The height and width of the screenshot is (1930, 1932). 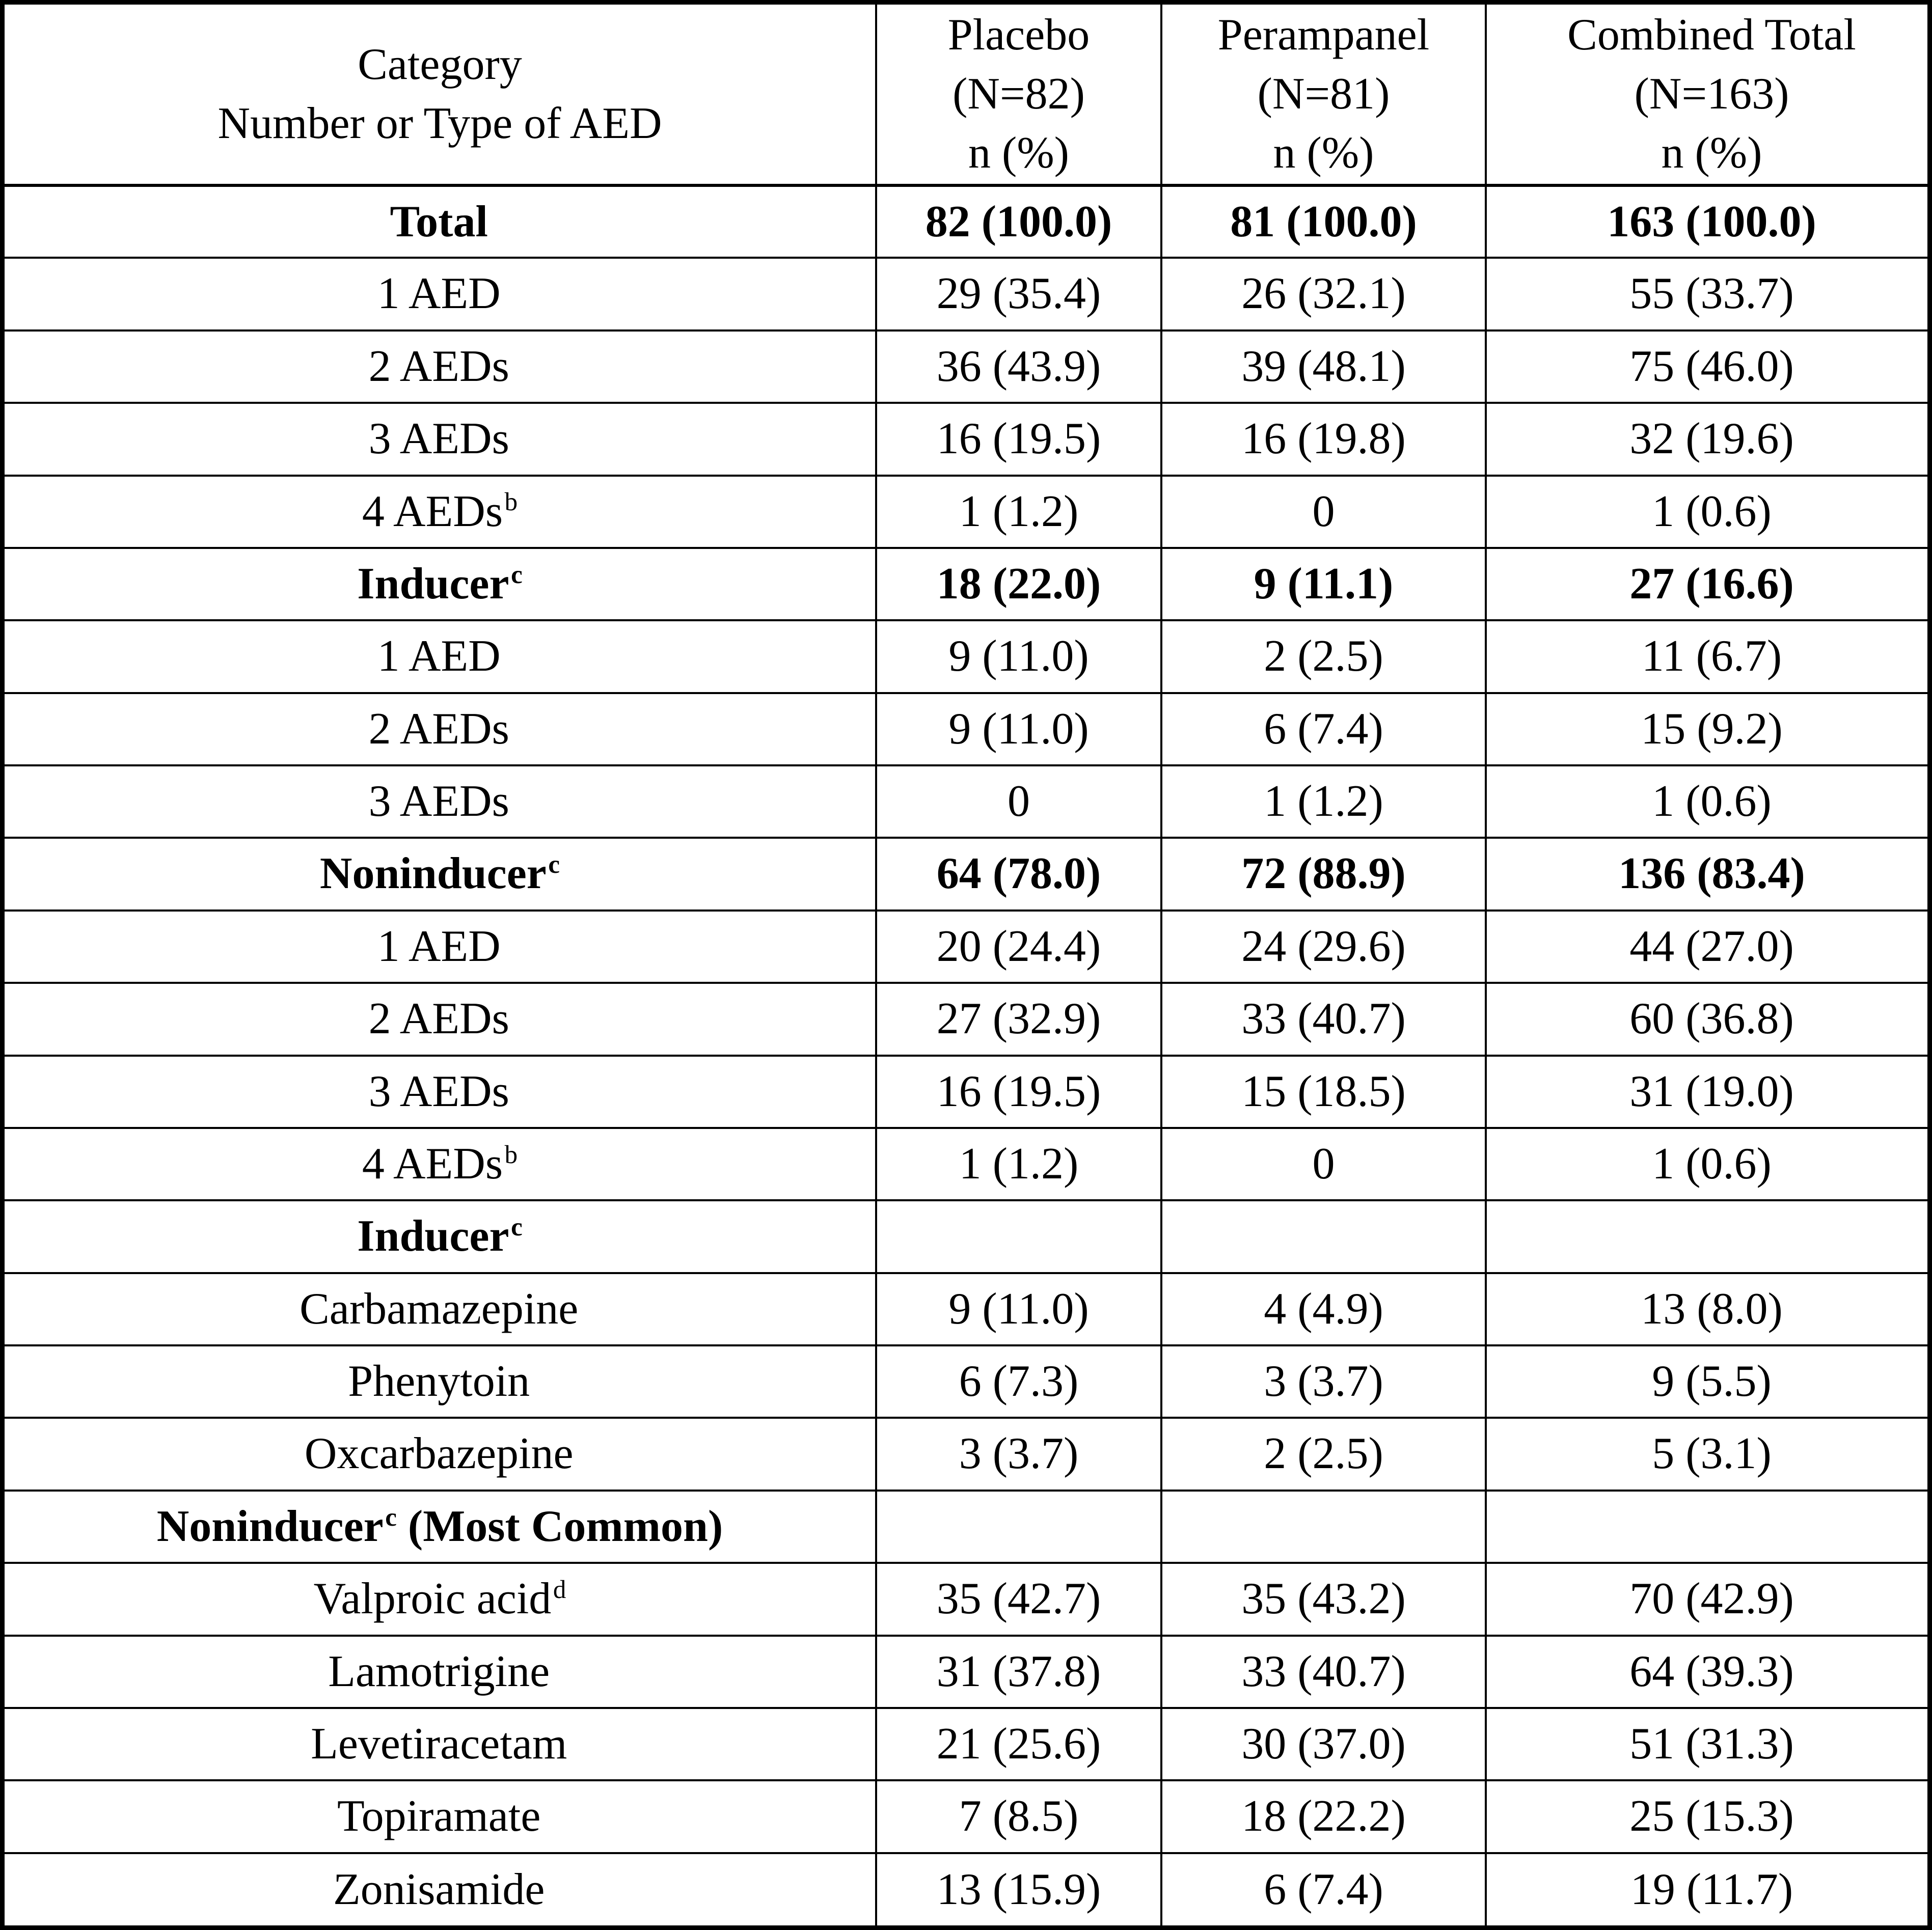 I want to click on placebo-value-cell: 27 (32.9), so click(x=1019, y=1020).